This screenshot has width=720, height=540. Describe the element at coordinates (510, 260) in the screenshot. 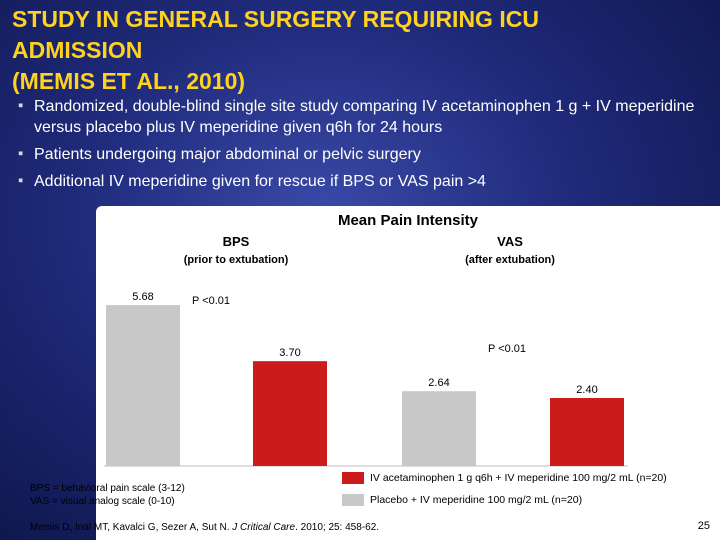

I see `group-sublabel-vas: (after extubation)` at that location.